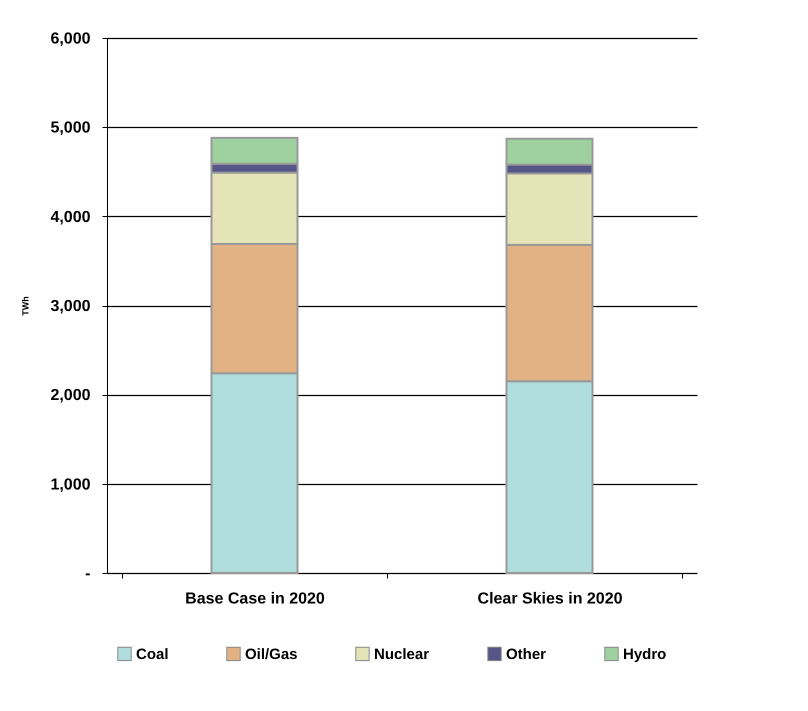  Describe the element at coordinates (70, 217) in the screenshot. I see `y-tick-label: 4,000` at that location.